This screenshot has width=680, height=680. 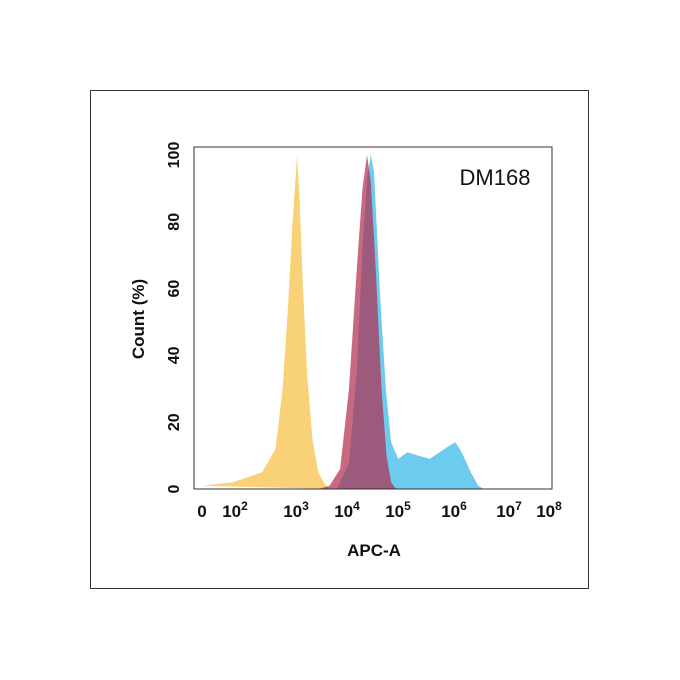 What do you see at coordinates (296, 510) in the screenshot?
I see `x-tick-label: 10³` at bounding box center [296, 510].